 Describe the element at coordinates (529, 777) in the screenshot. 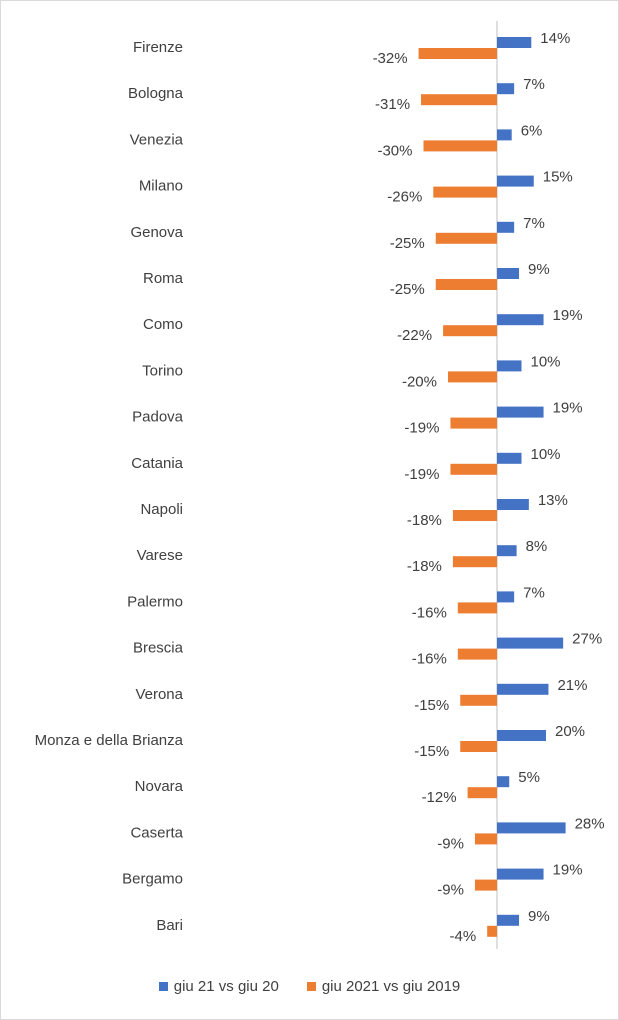

I see `data-label-series-1: 5%` at that location.